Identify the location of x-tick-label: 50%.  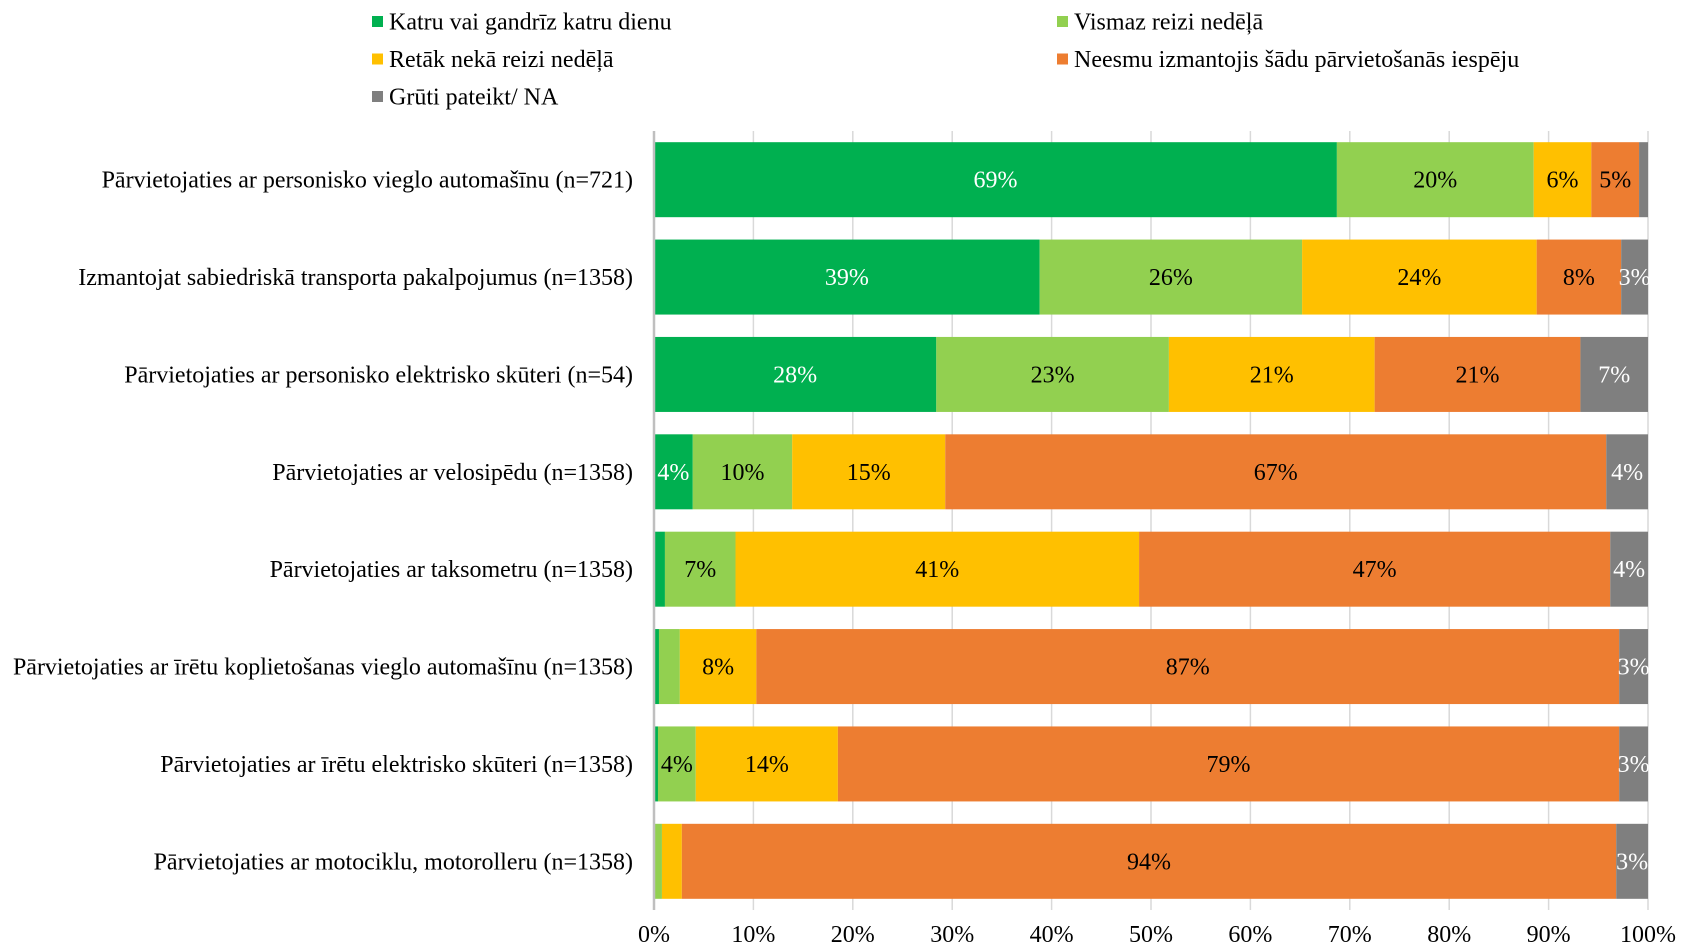
(1151, 934).